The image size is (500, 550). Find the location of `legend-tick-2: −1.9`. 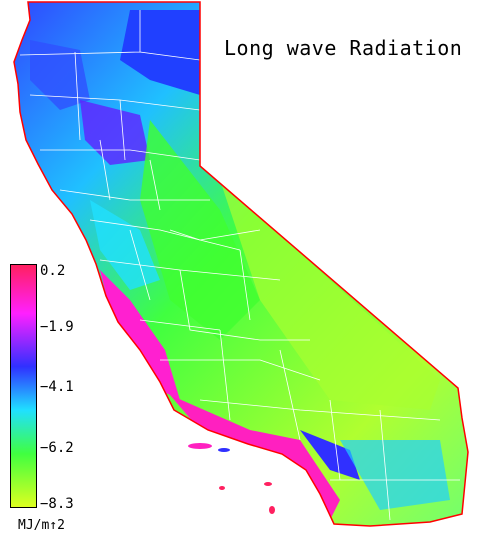

legend-tick-2: −1.9 is located at coordinates (57, 327).